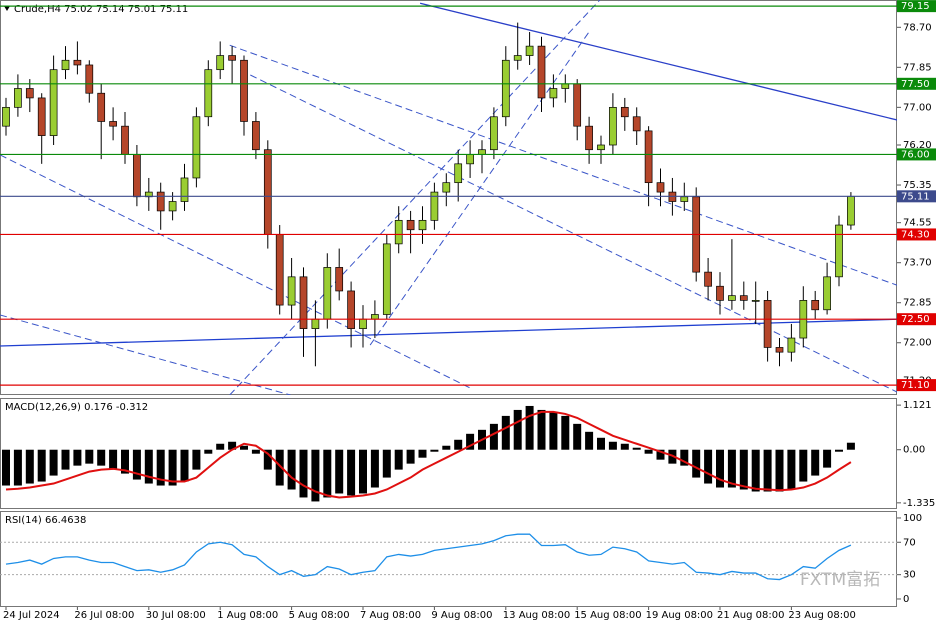 This screenshot has height=624, width=936. I want to click on macd-title: MACD(12,26,9) 0.176 -0.312, so click(76, 407).